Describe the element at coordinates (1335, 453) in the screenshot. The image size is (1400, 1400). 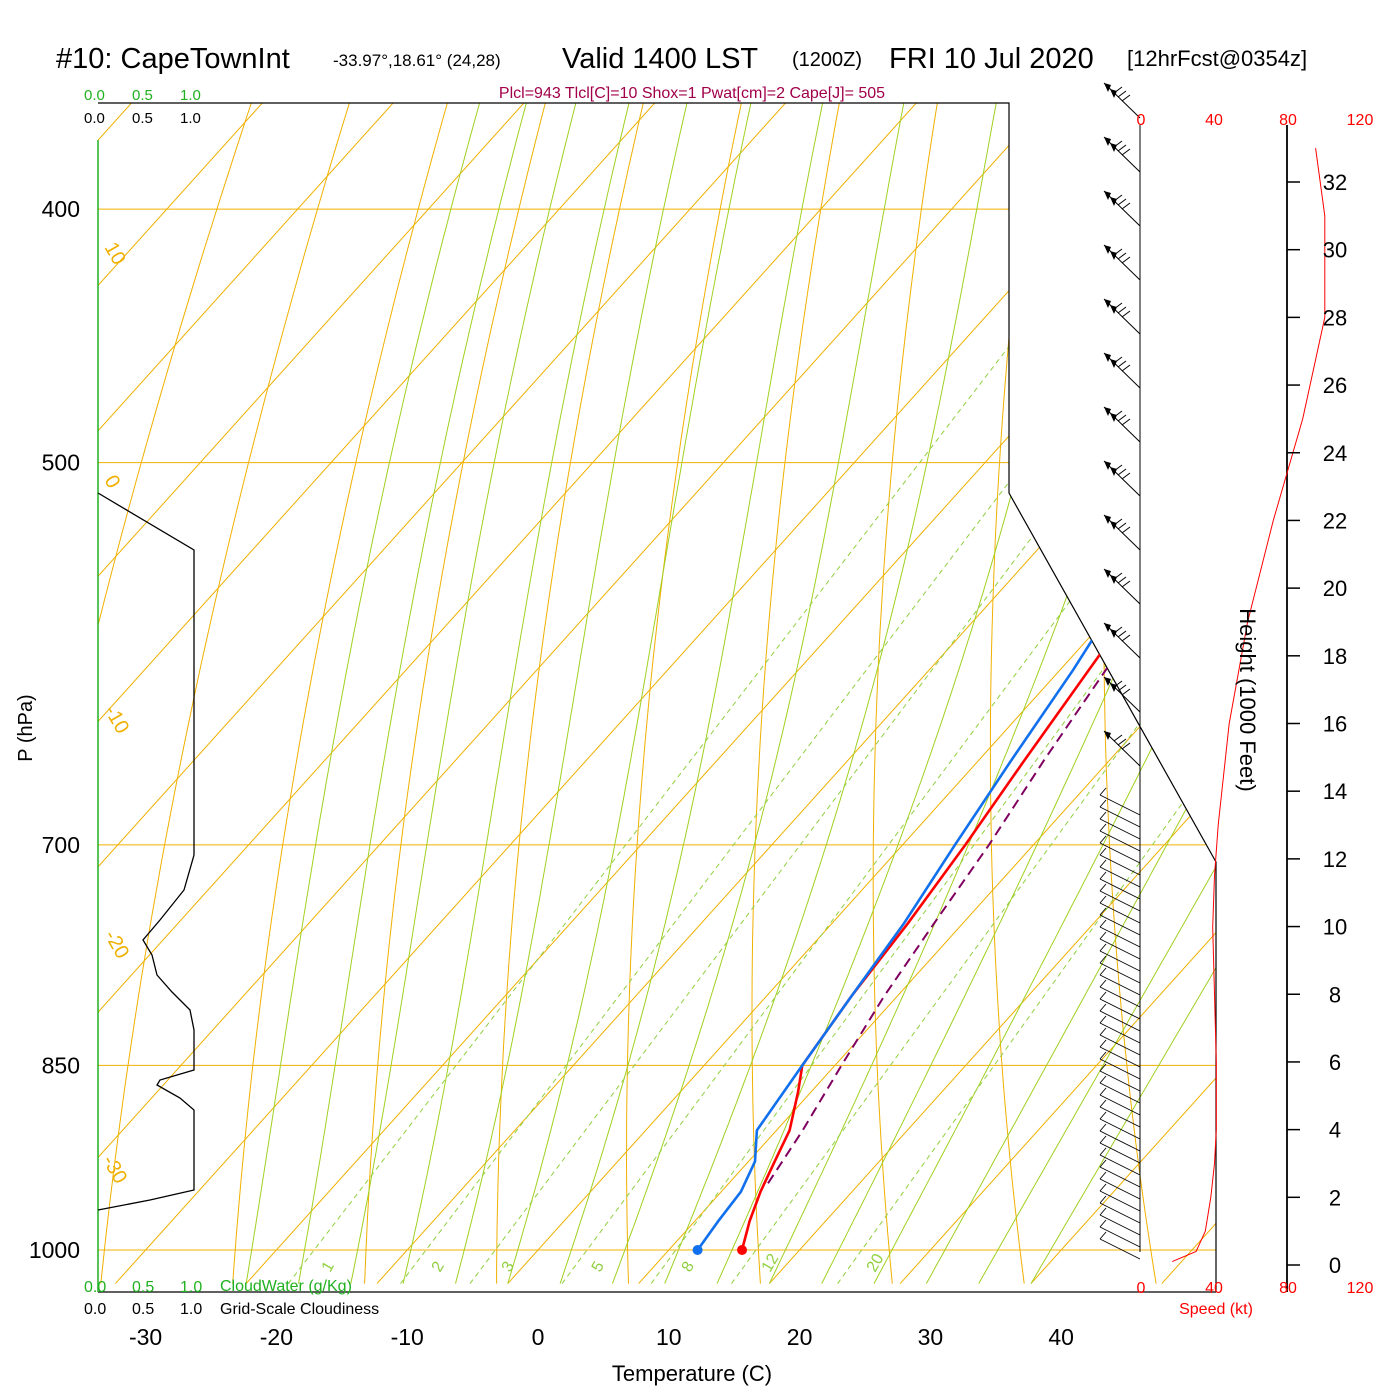
I see `height-tick-label: 24` at that location.